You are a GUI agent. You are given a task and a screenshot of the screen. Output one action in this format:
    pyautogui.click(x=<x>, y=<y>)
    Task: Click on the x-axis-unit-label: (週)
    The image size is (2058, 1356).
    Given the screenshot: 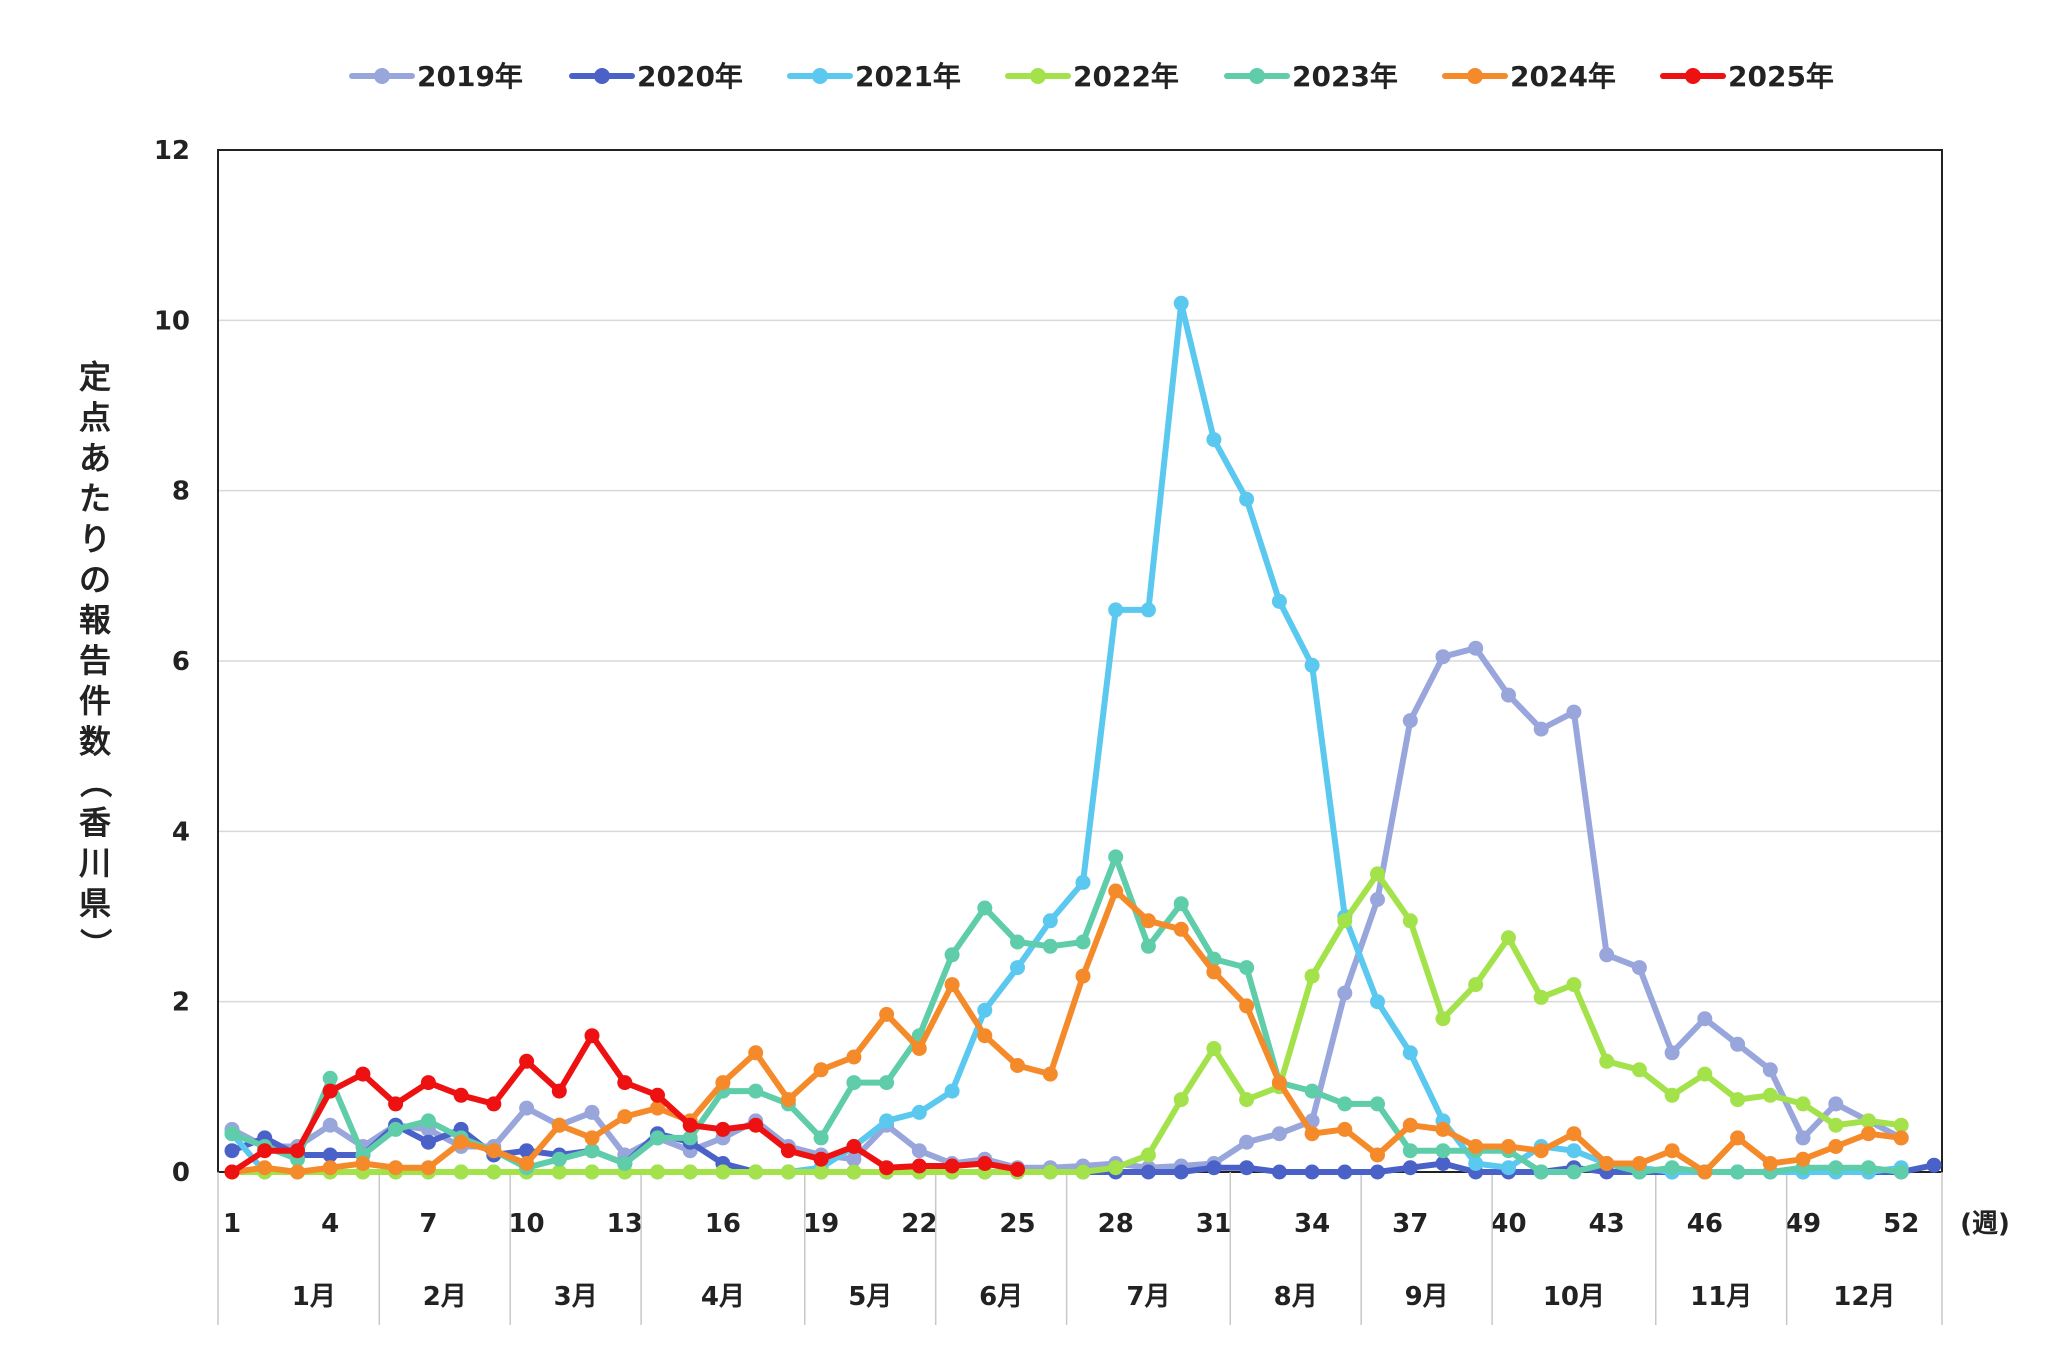 What is the action you would take?
    pyautogui.click(x=1985, y=1224)
    